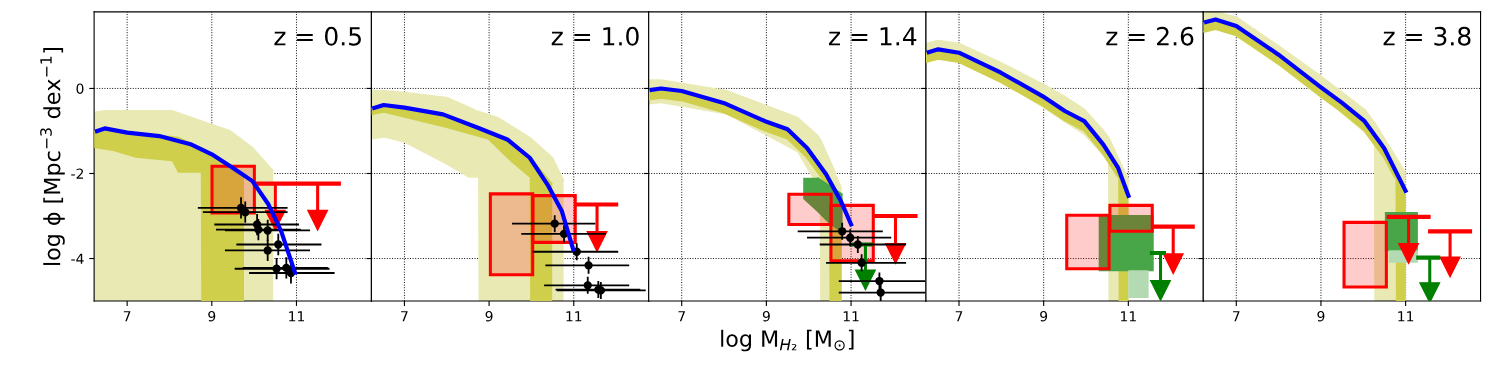 Image resolution: width=1494 pixels, height=384 pixels. What do you see at coordinates (77, 258) in the screenshot?
I see `y-tick-label: -4` at bounding box center [77, 258].